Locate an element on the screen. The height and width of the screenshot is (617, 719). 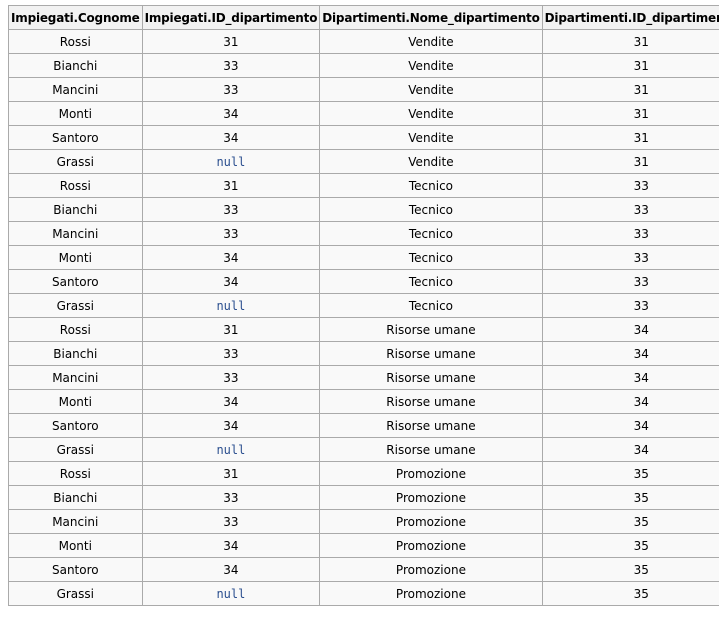
table-row: Santoro 34 Risorse umane 34 is located at coordinates (363, 425).